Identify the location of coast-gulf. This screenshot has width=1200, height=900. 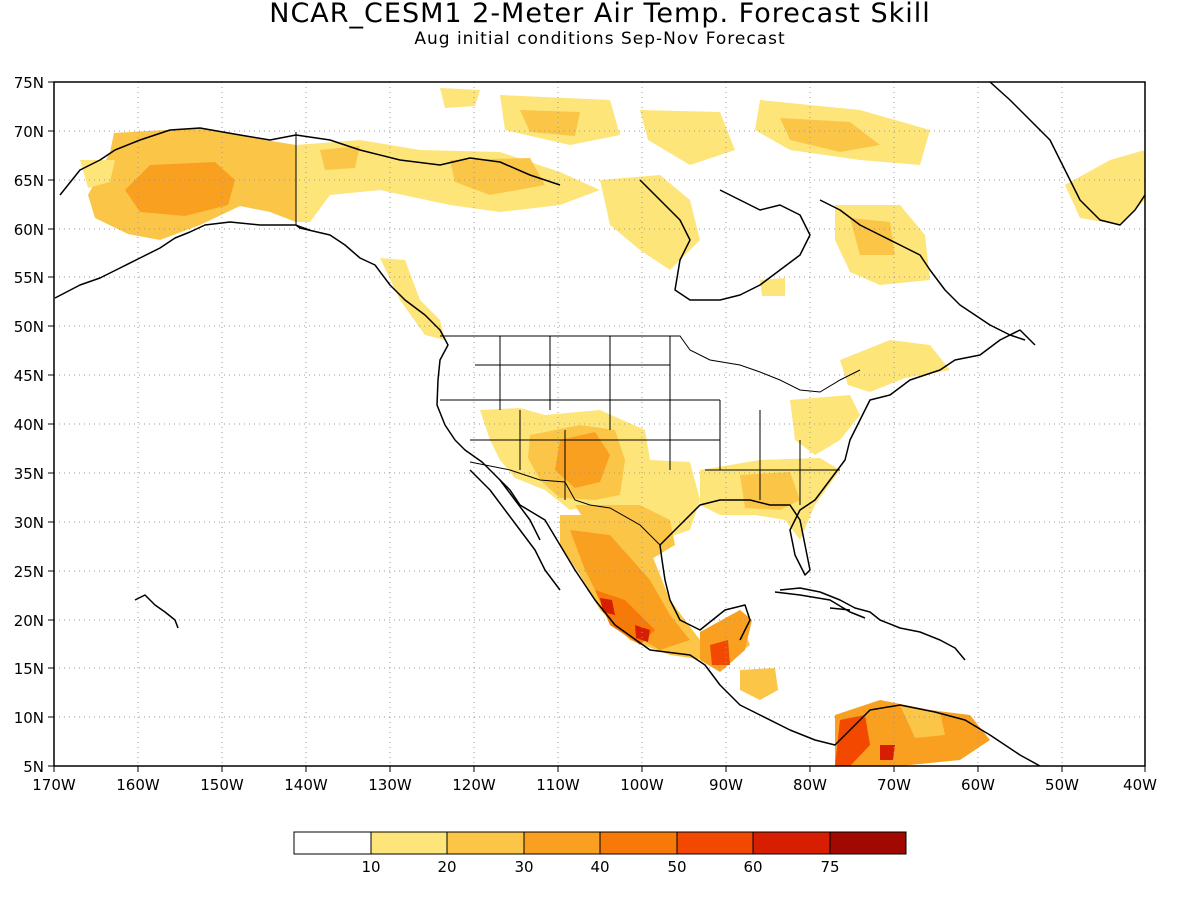
(847, 485).